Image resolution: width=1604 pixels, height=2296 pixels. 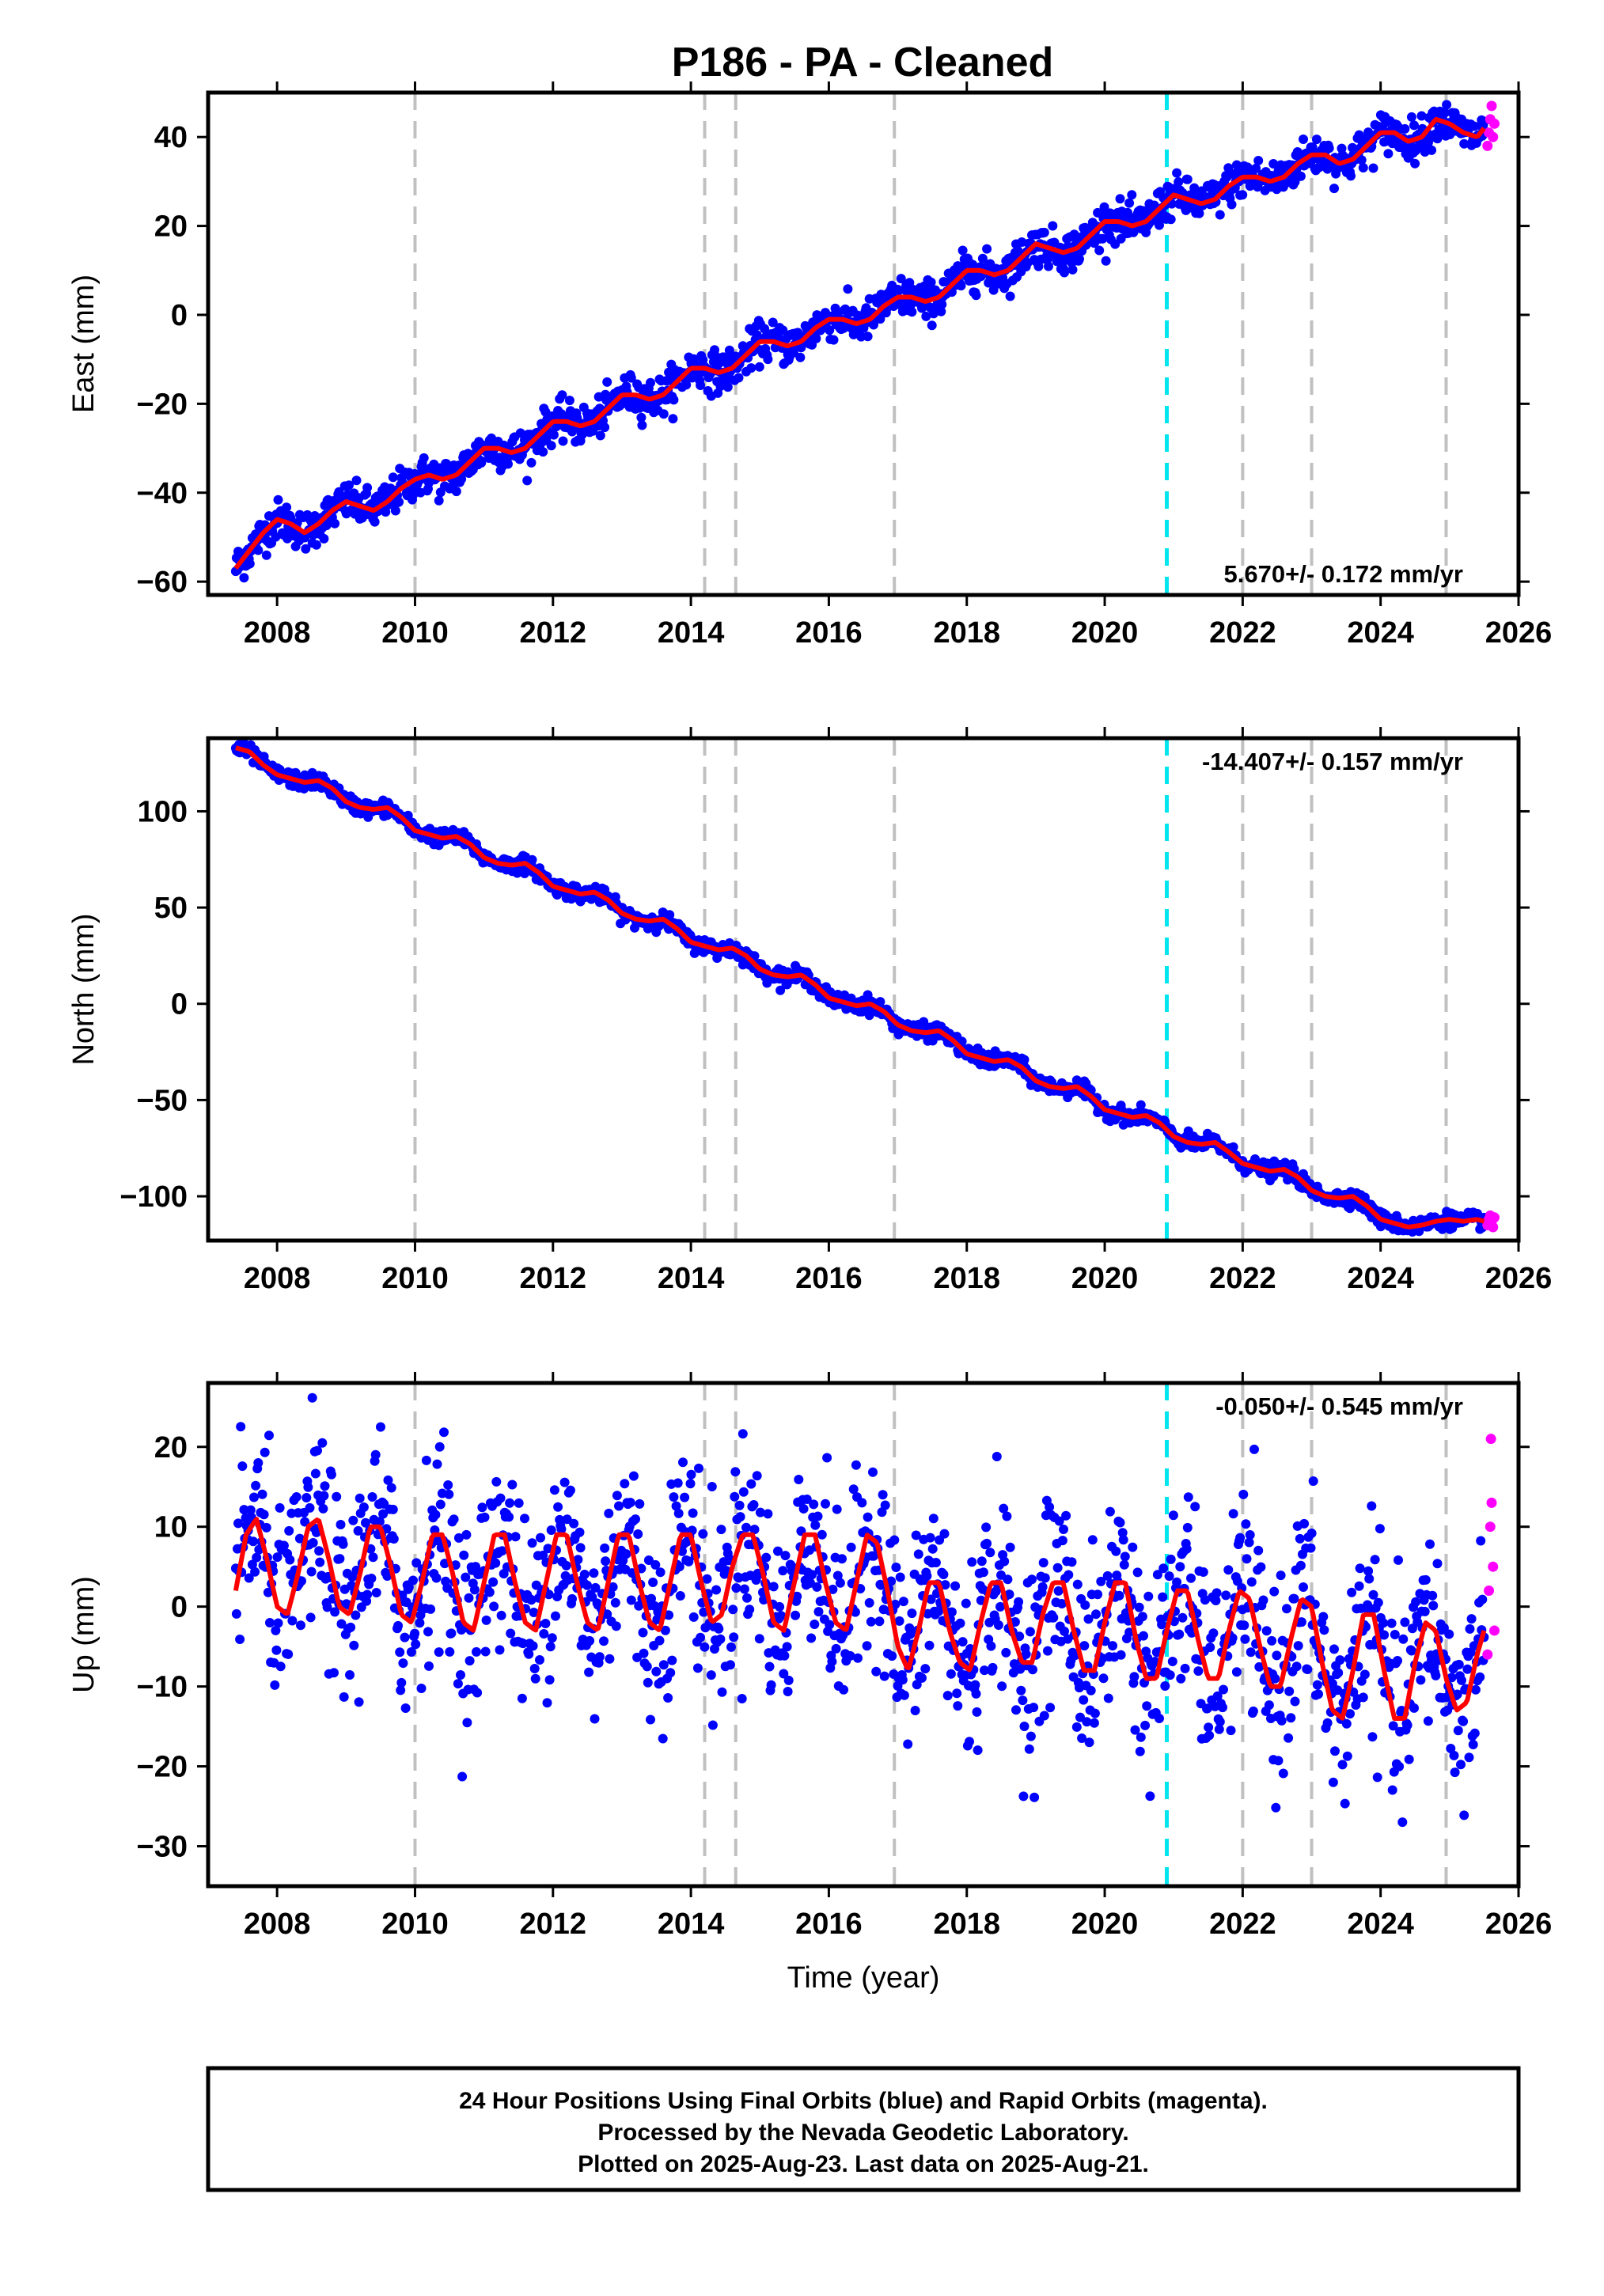 What do you see at coordinates (171, 1447) in the screenshot?
I see `y-tick-label: 20` at bounding box center [171, 1447].